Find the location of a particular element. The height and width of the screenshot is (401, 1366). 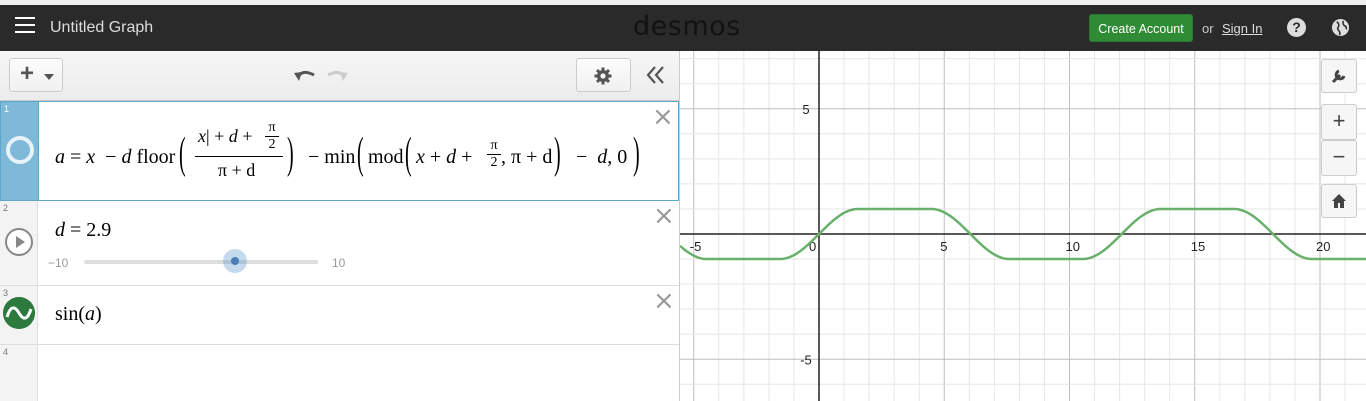

expression-number: 4 is located at coordinates (6, 352).